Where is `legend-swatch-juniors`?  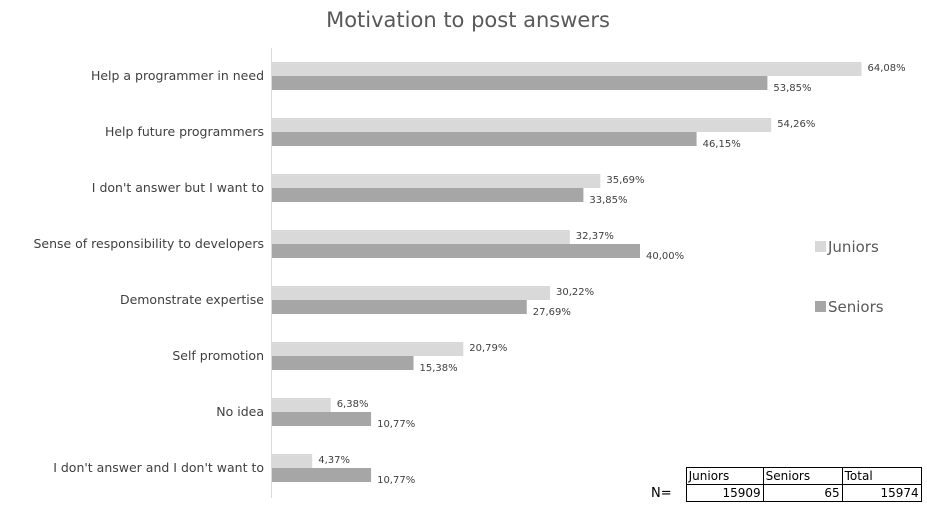
legend-swatch-juniors is located at coordinates (820, 246).